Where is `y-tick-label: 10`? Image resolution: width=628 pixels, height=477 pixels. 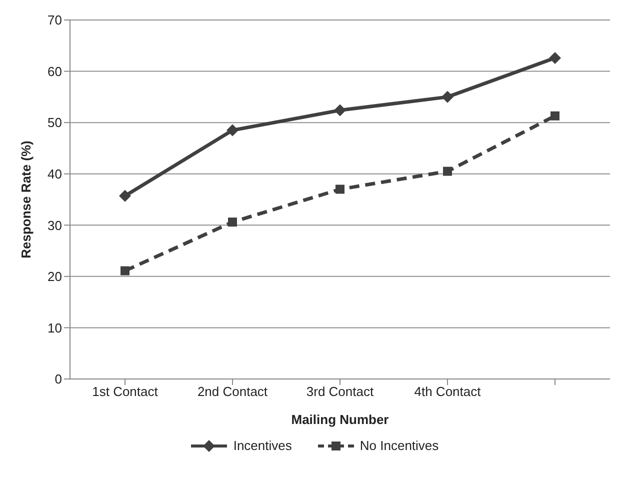 y-tick-label: 10 is located at coordinates (55, 328).